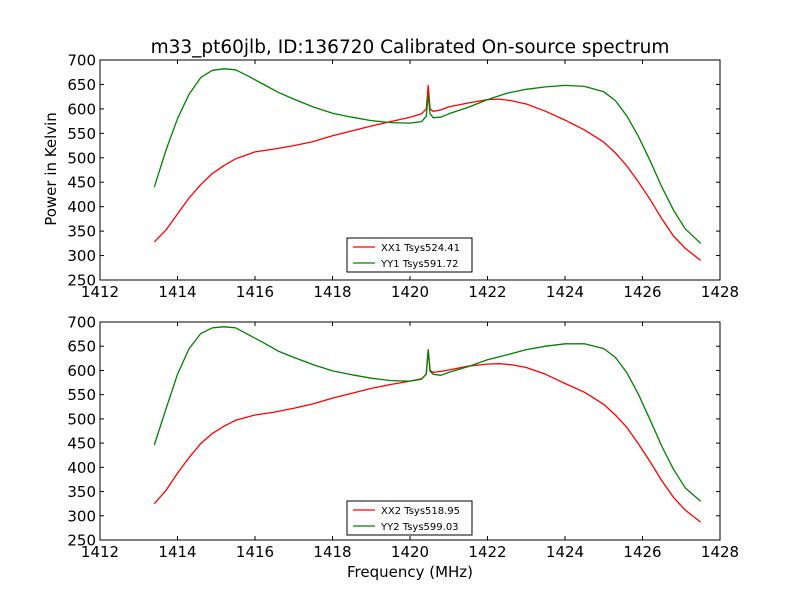 This screenshot has height=600, width=800. Describe the element at coordinates (410, 572) in the screenshot. I see `x-axis-label: Frequency (MHz)` at that location.